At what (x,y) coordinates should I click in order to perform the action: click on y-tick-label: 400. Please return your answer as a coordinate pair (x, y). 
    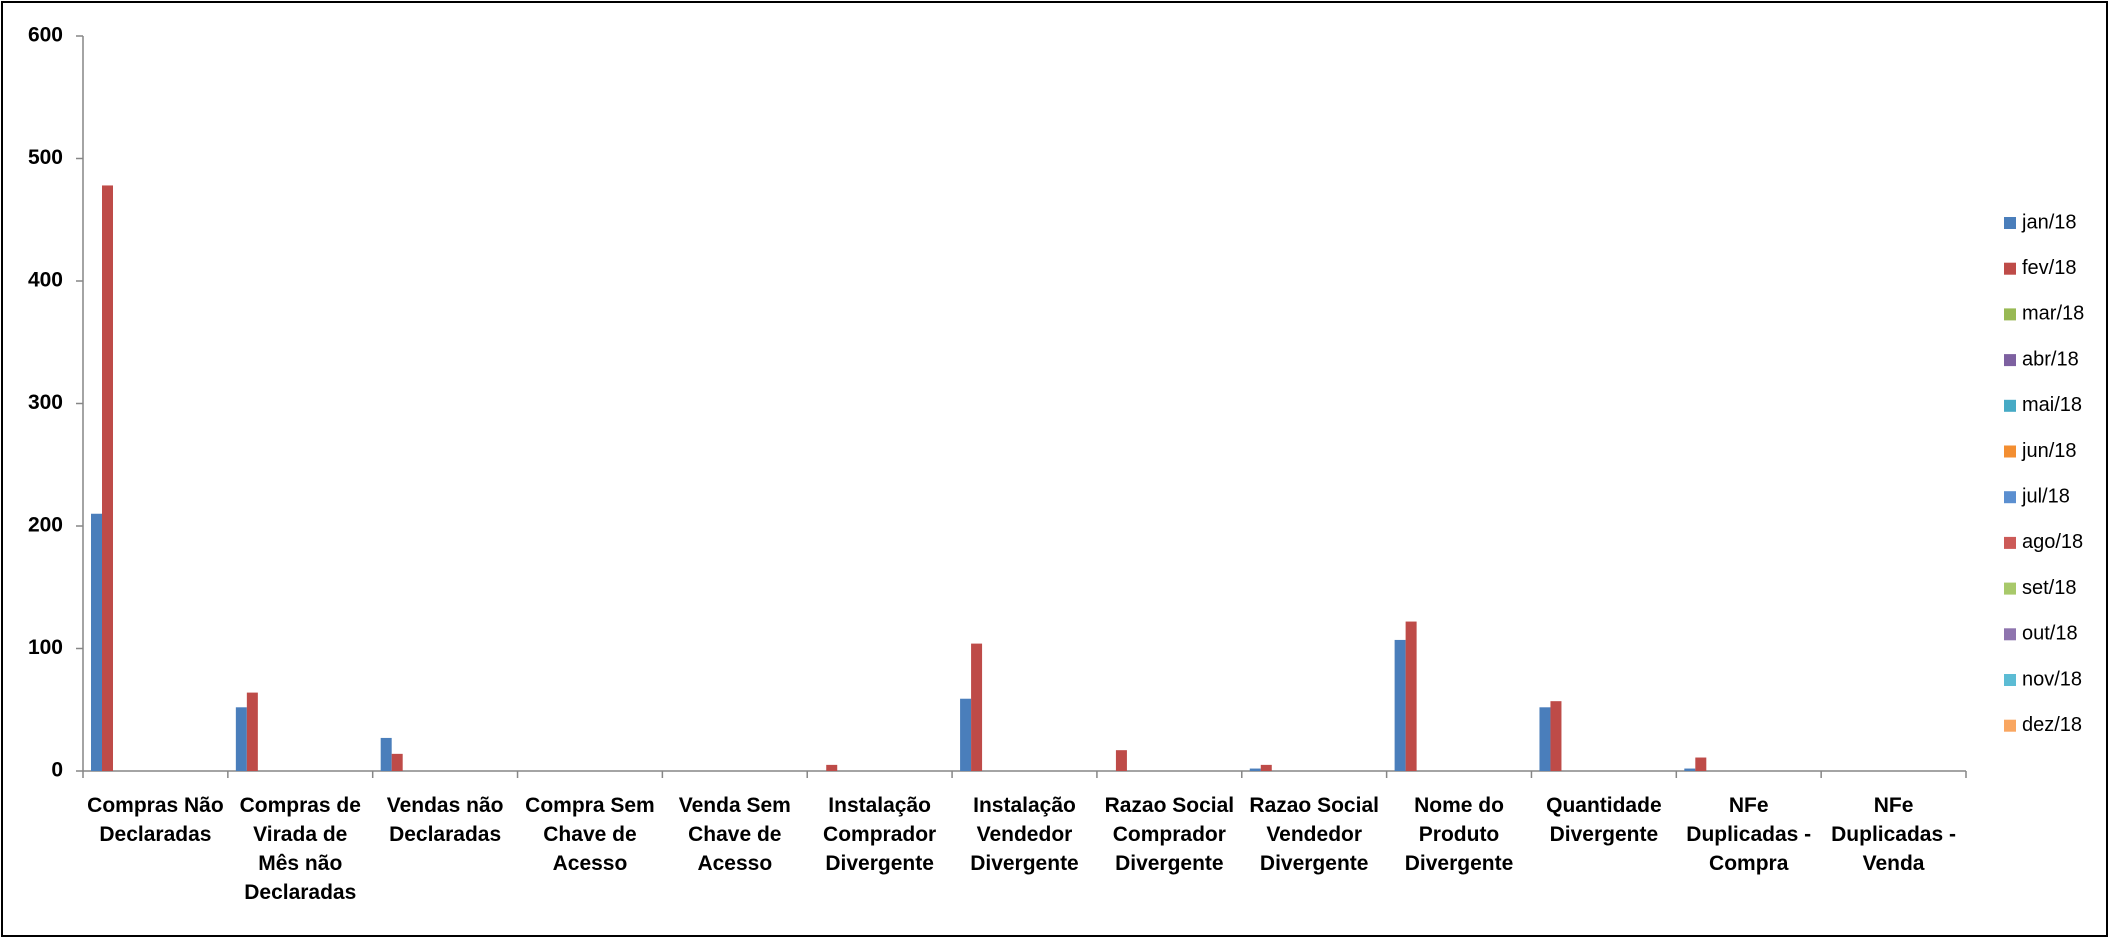
    Looking at the image, I should click on (45, 280).